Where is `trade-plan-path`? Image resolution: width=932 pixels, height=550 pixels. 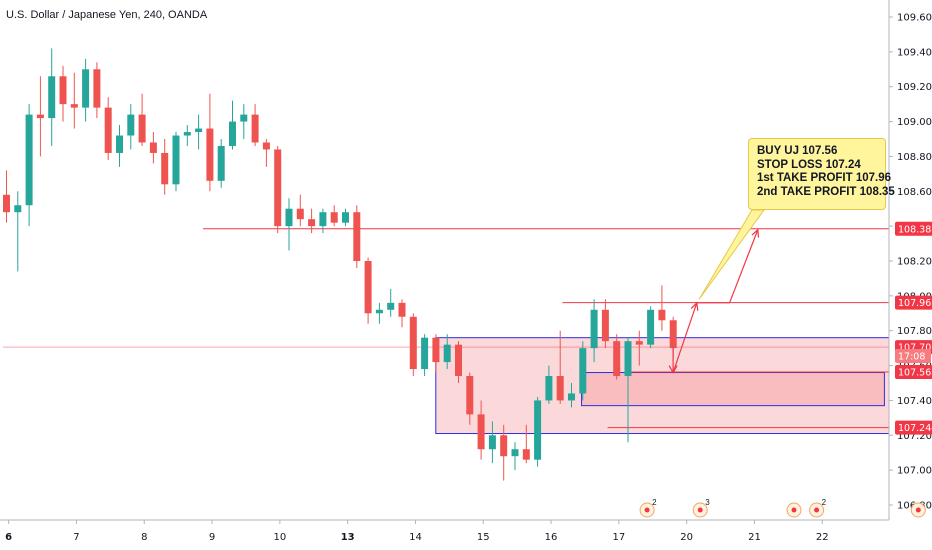
trade-plan-path is located at coordinates (716, 291).